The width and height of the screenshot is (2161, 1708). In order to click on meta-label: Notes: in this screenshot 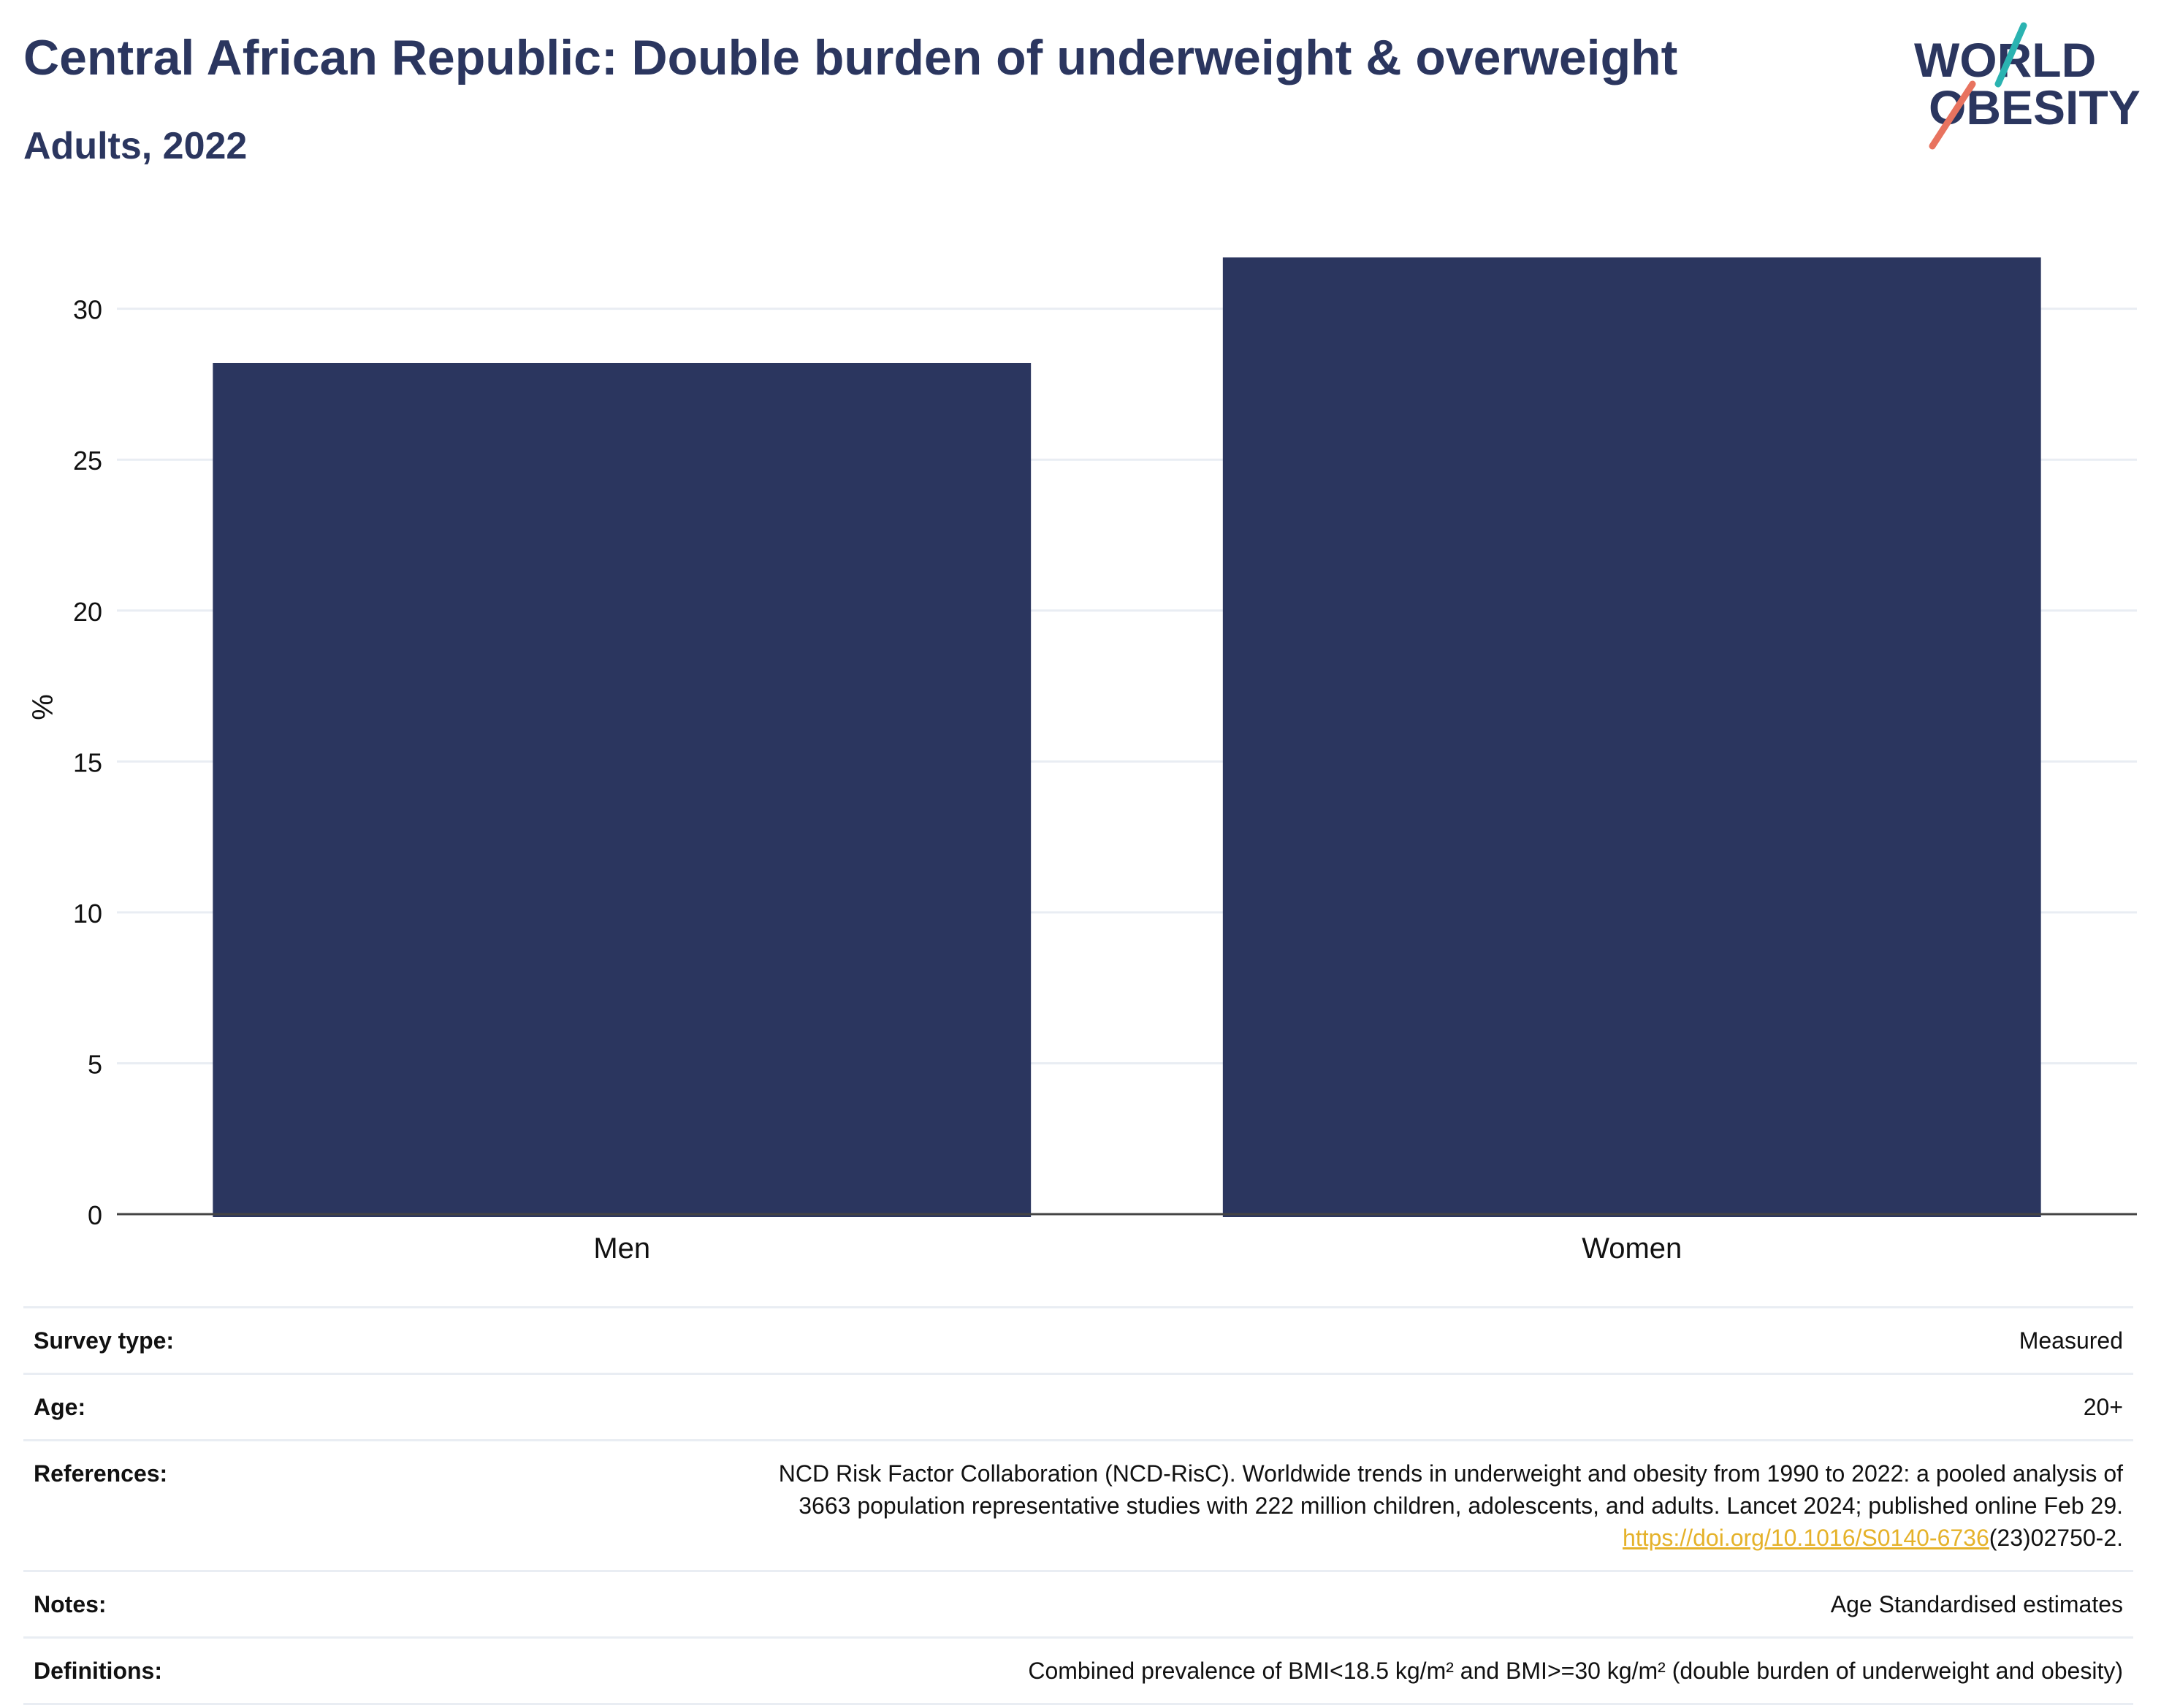, I will do `click(187, 1604)`.